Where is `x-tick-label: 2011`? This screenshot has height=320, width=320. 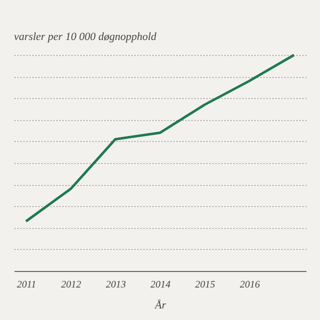 x-tick-label: 2011 is located at coordinates (26, 285).